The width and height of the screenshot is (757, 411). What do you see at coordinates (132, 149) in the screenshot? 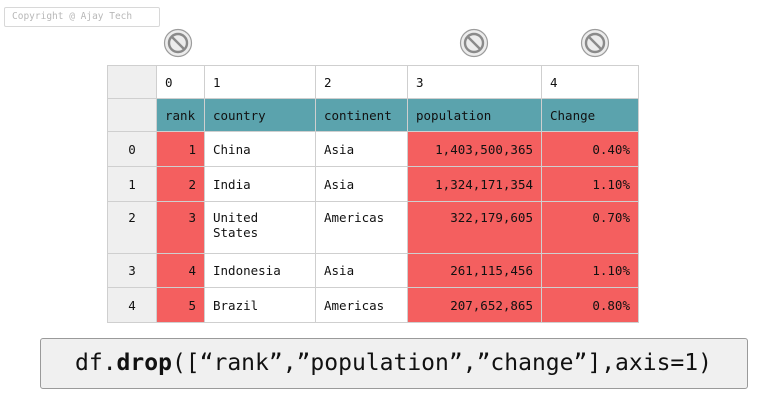
I see `row-index: 0` at bounding box center [132, 149].